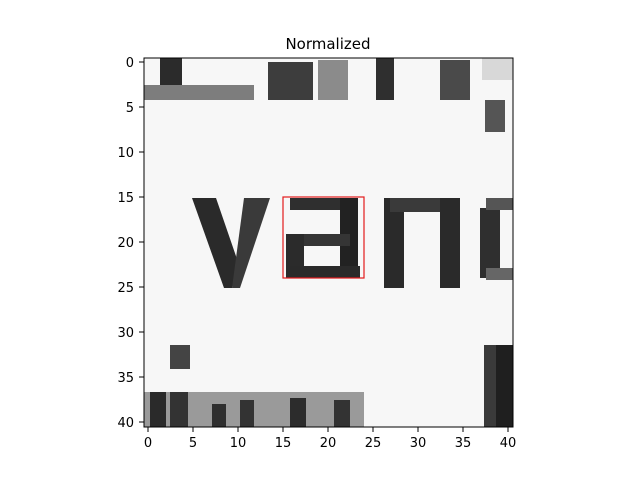 The height and width of the screenshot is (480, 640). What do you see at coordinates (238, 443) in the screenshot?
I see `x-tick-label: 10` at bounding box center [238, 443].